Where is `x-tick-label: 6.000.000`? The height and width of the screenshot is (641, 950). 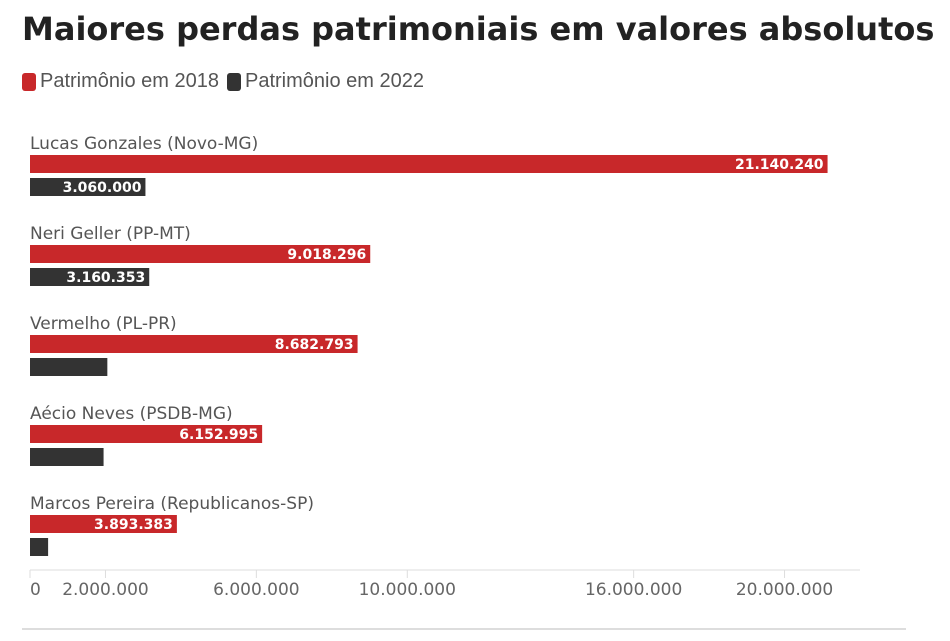
x-tick-label: 6.000.000 is located at coordinates (256, 590).